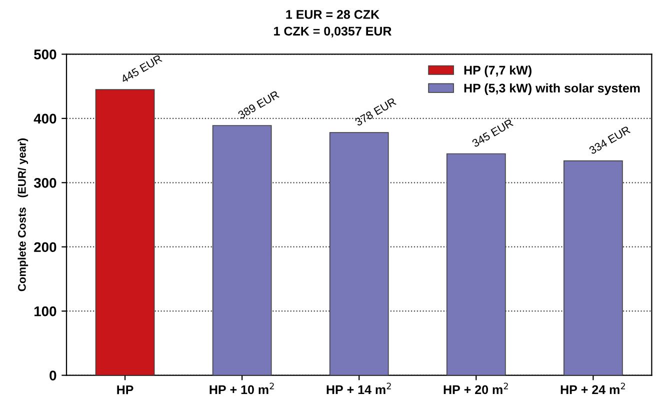 This screenshot has height=417, width=665. What do you see at coordinates (358, 388) in the screenshot?
I see `x-tick-label: HP + 14 m$^{2}$` at bounding box center [358, 388].